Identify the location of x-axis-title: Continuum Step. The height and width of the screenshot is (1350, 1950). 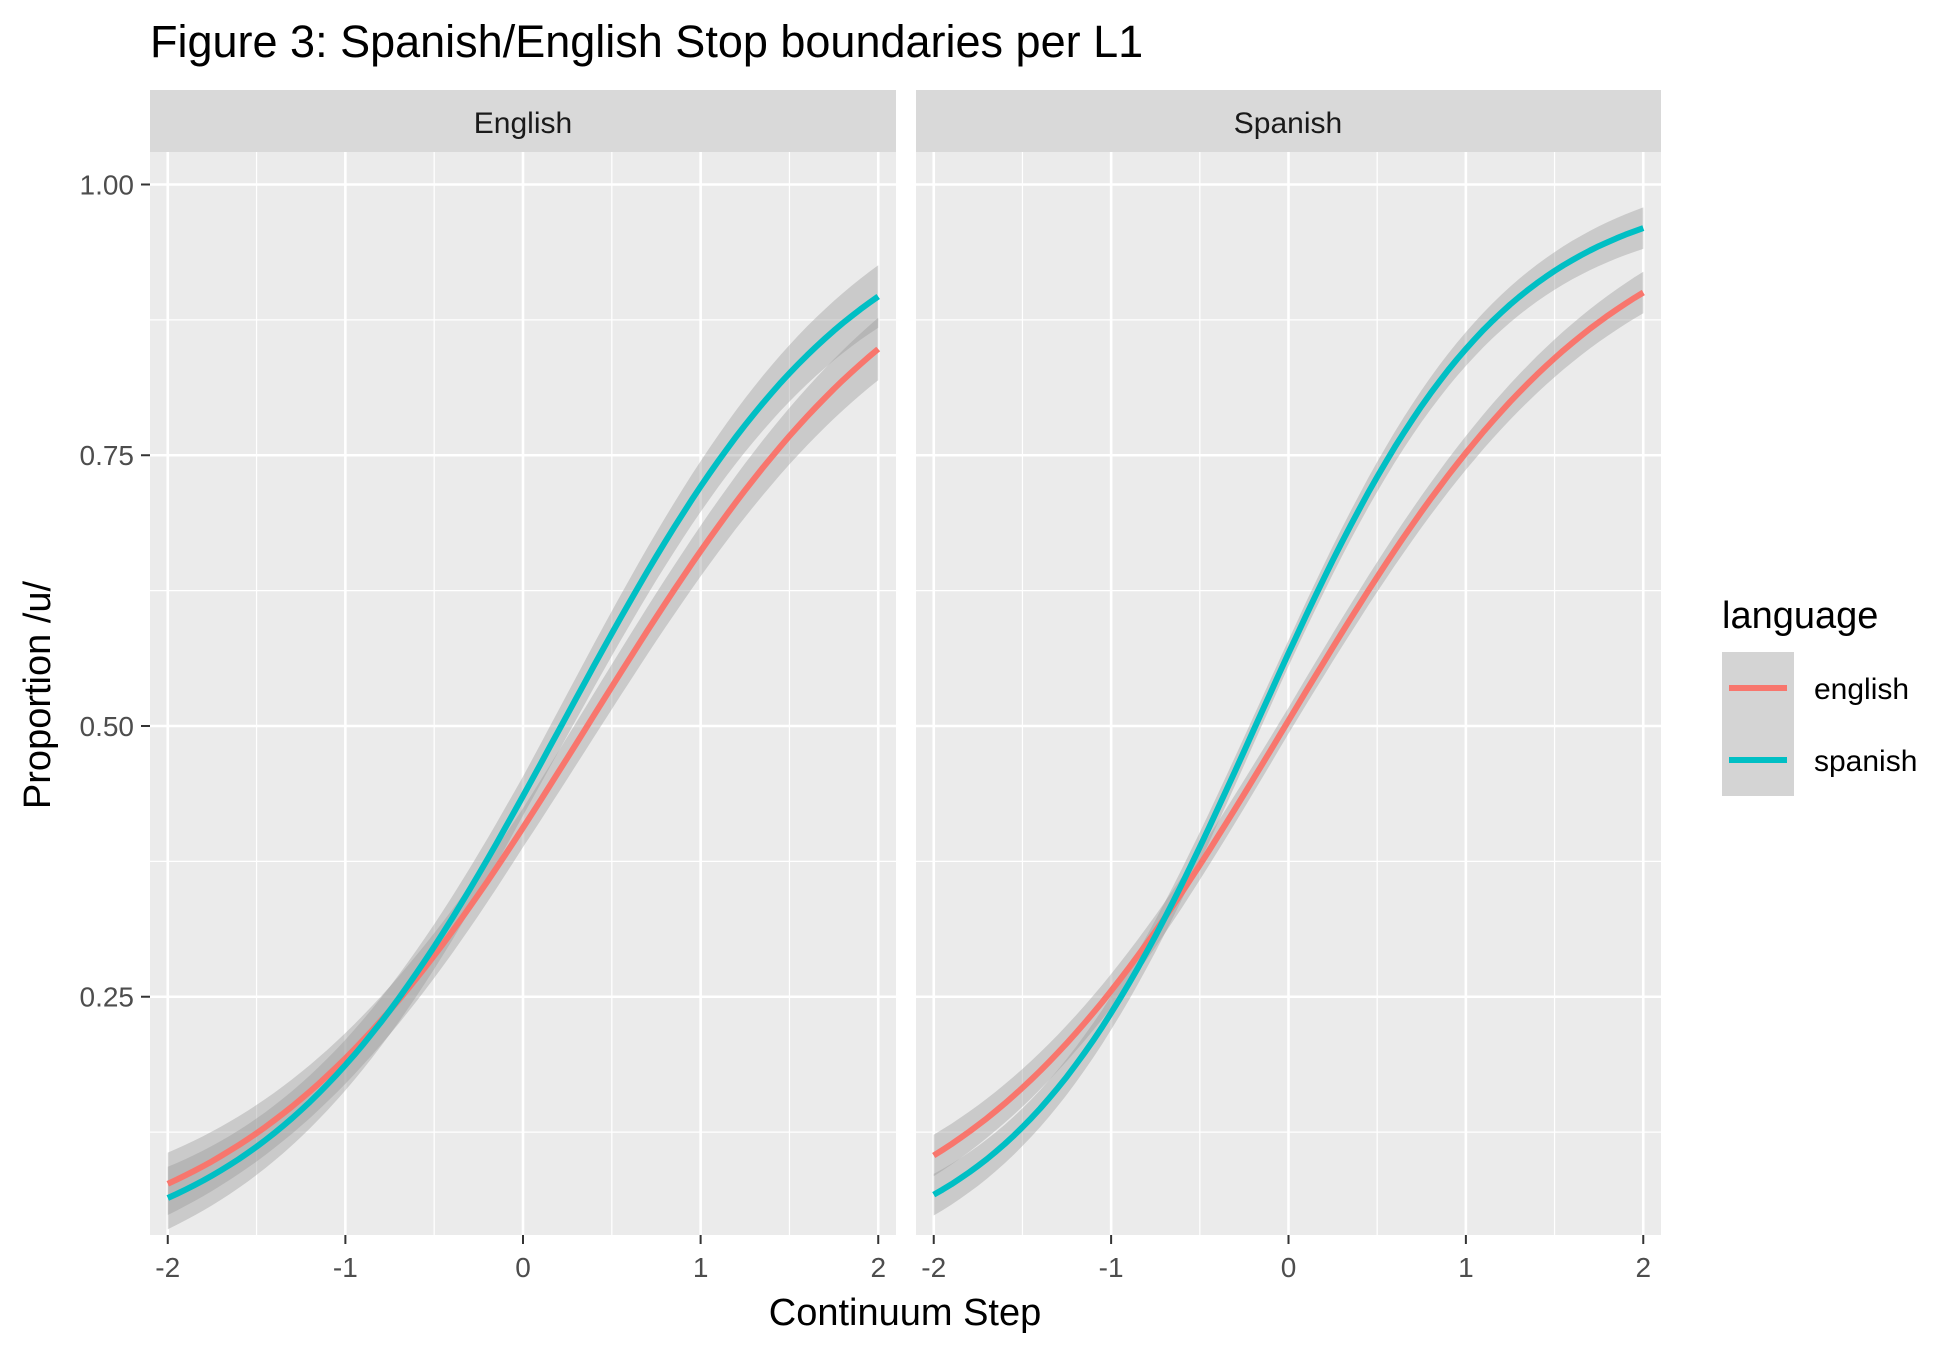
(905, 1313).